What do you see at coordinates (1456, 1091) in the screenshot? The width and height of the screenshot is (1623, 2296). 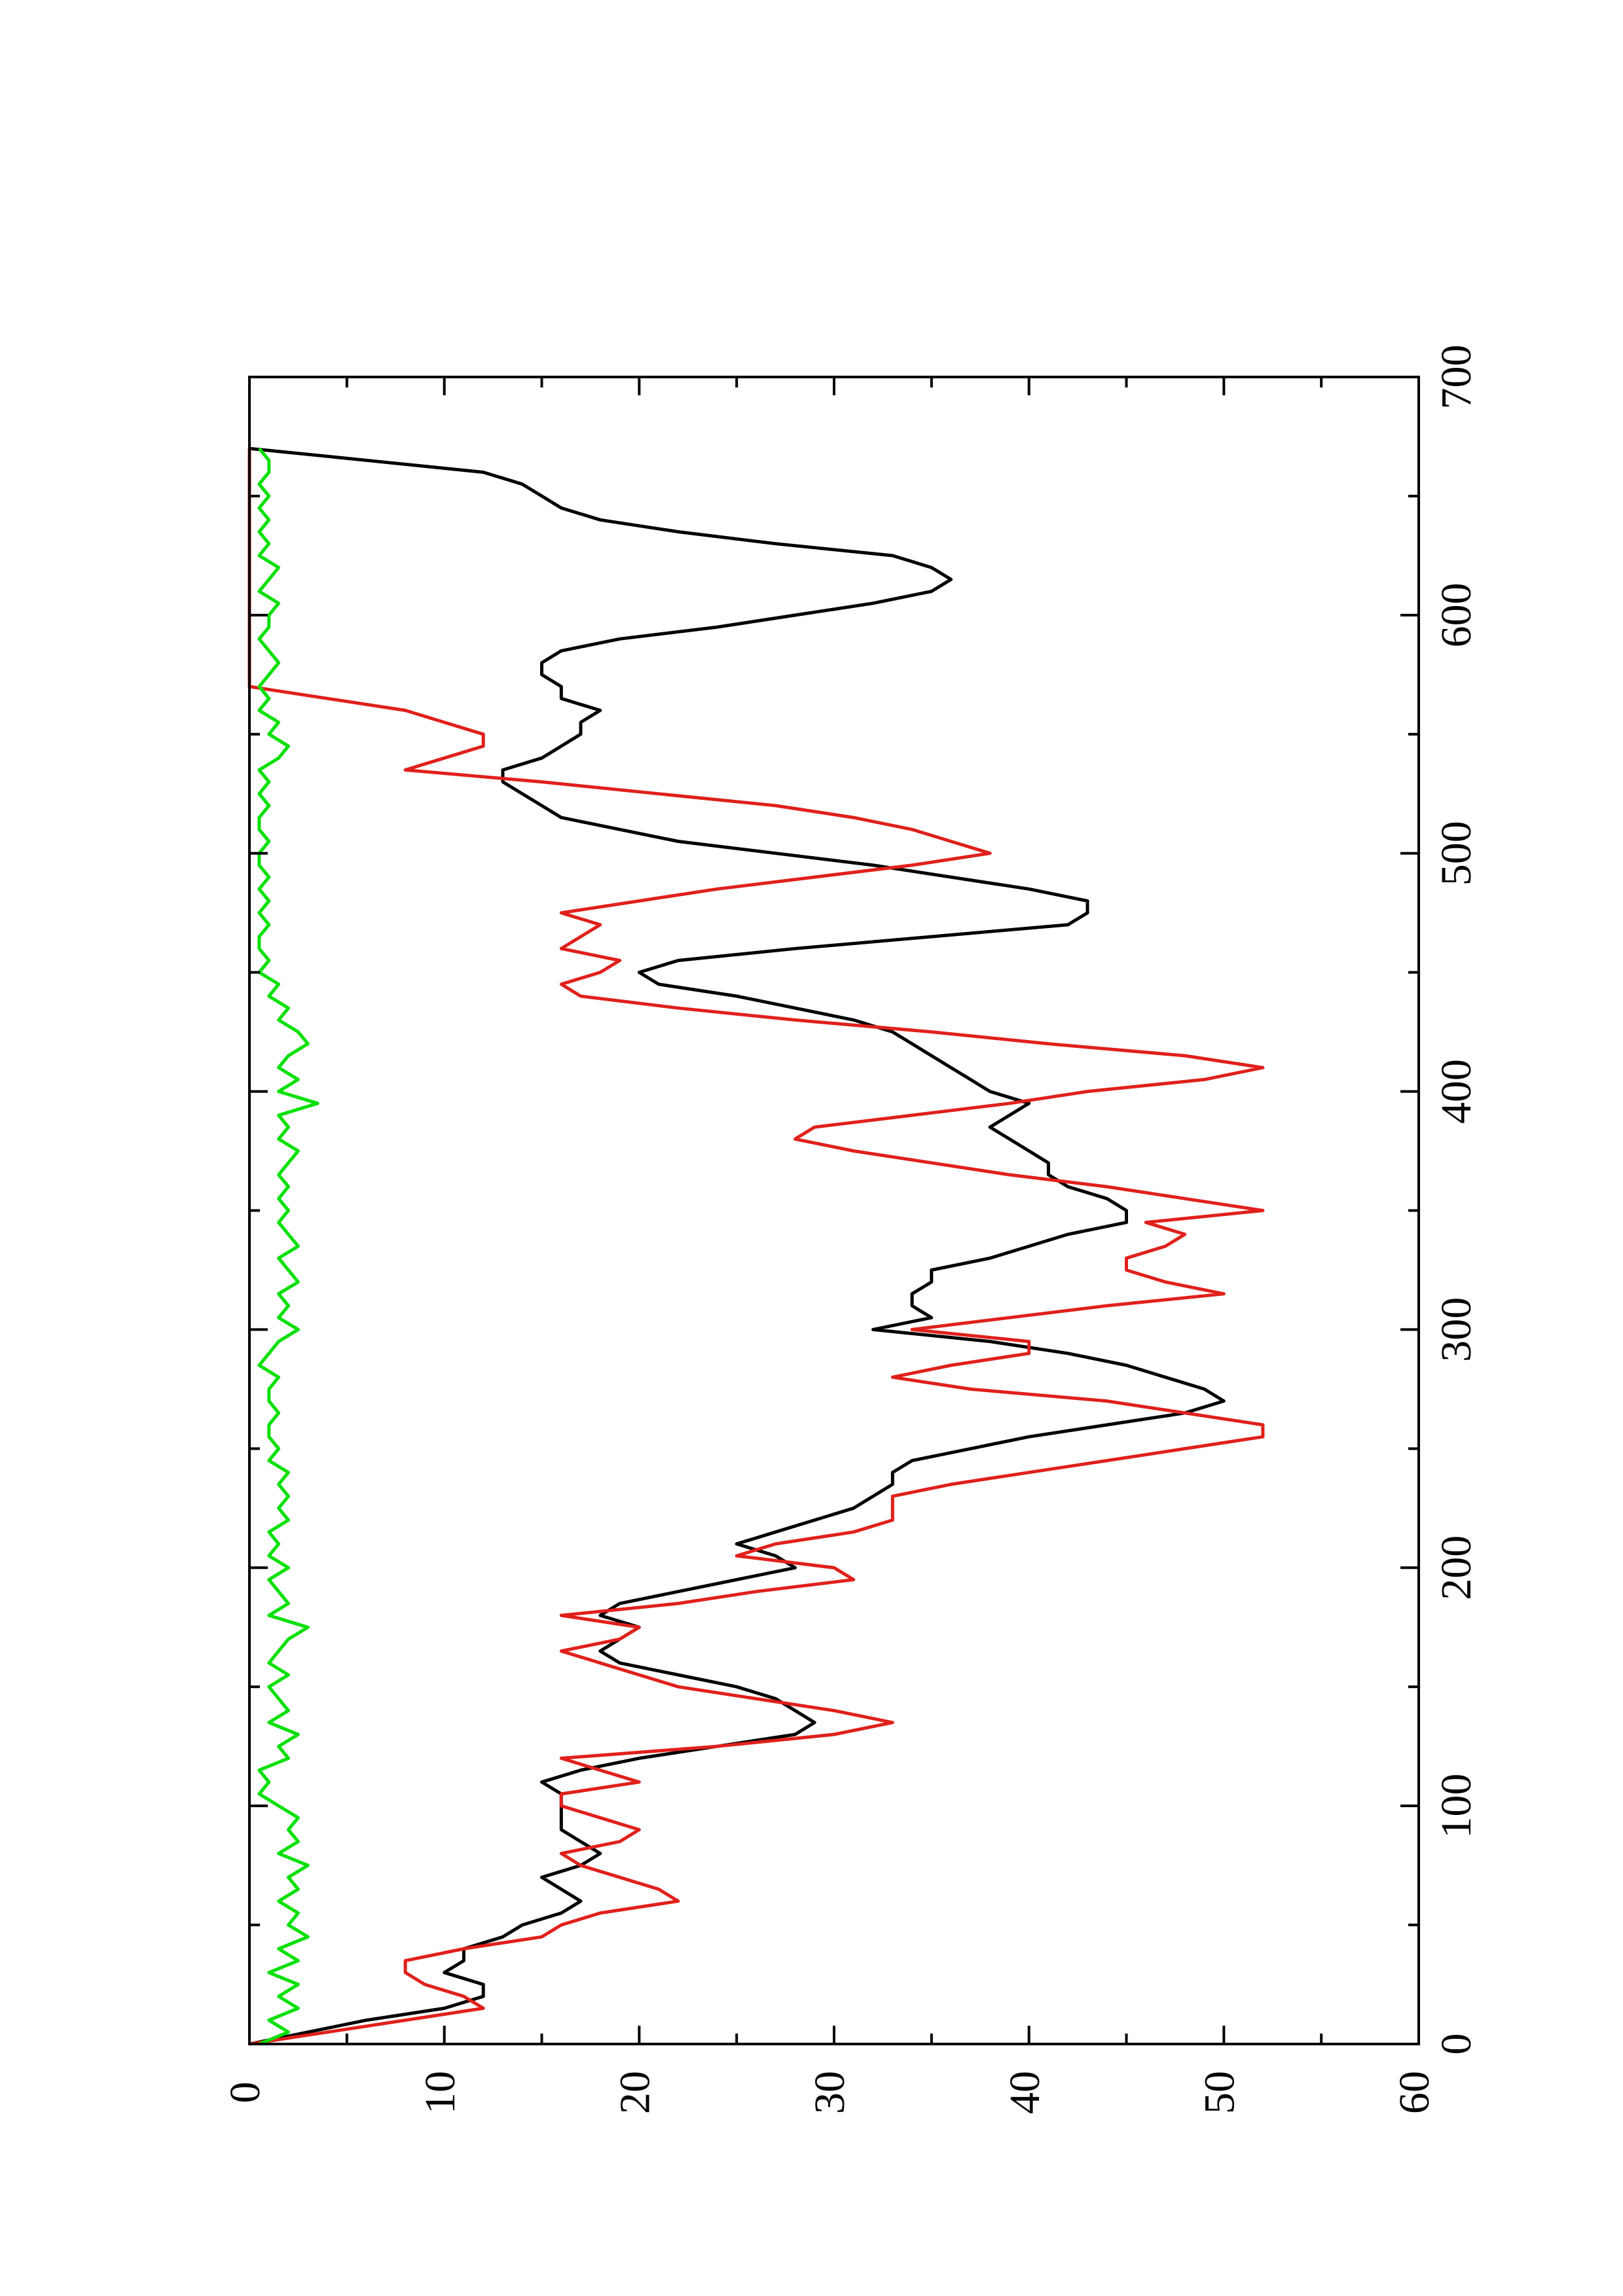 I see `x-tick-label: 400` at bounding box center [1456, 1091].